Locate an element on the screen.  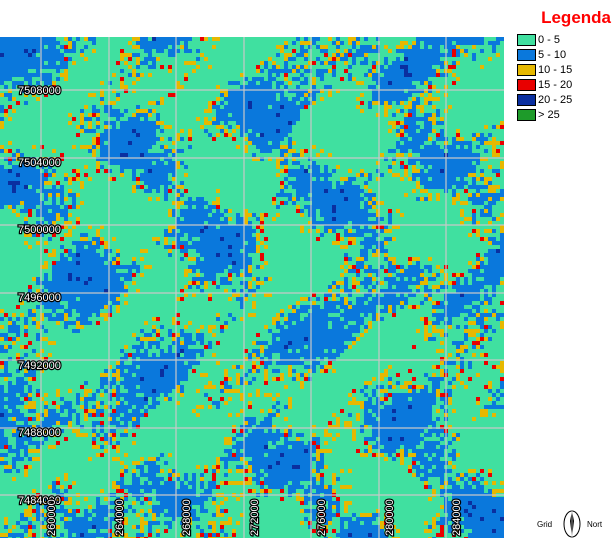
legend-label: 15 - 20 is located at coordinates (555, 84).